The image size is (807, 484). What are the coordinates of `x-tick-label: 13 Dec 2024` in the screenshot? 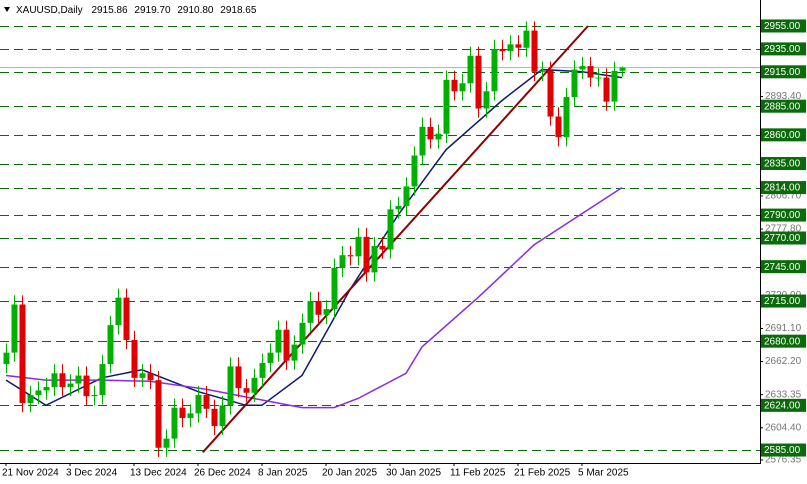 It's located at (158, 473).